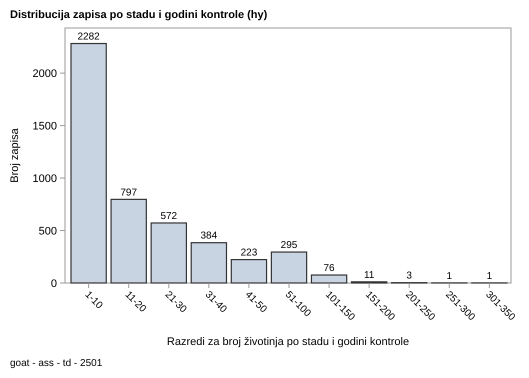  Describe the element at coordinates (89, 37) in the screenshot. I see `data-label: 2282` at that location.